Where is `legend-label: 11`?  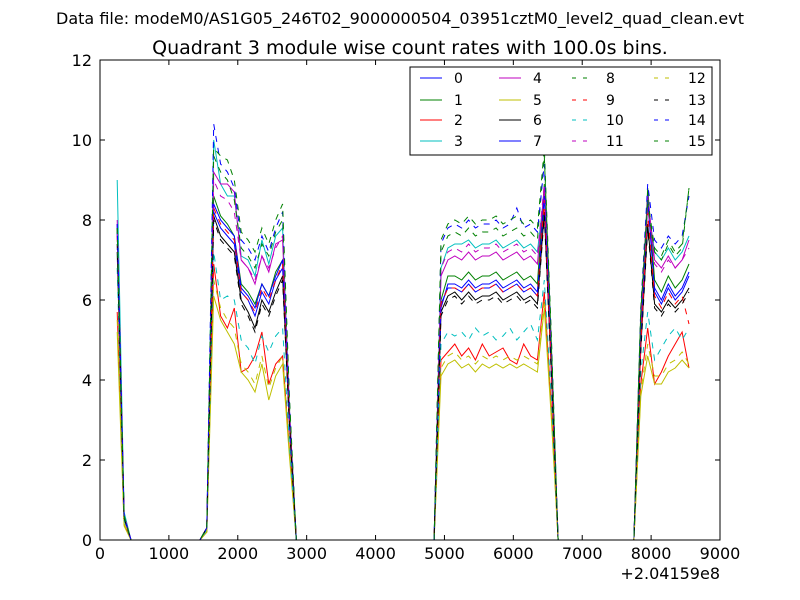 legend-label: 11 is located at coordinates (615, 142).